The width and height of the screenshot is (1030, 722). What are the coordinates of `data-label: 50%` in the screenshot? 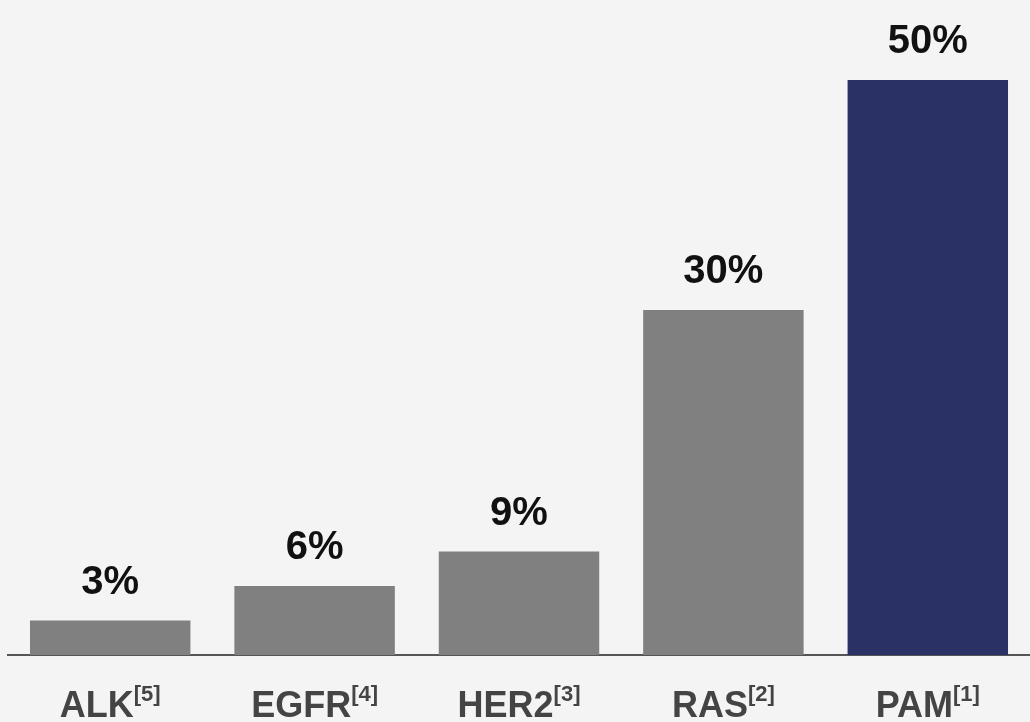 It's located at (927, 39).